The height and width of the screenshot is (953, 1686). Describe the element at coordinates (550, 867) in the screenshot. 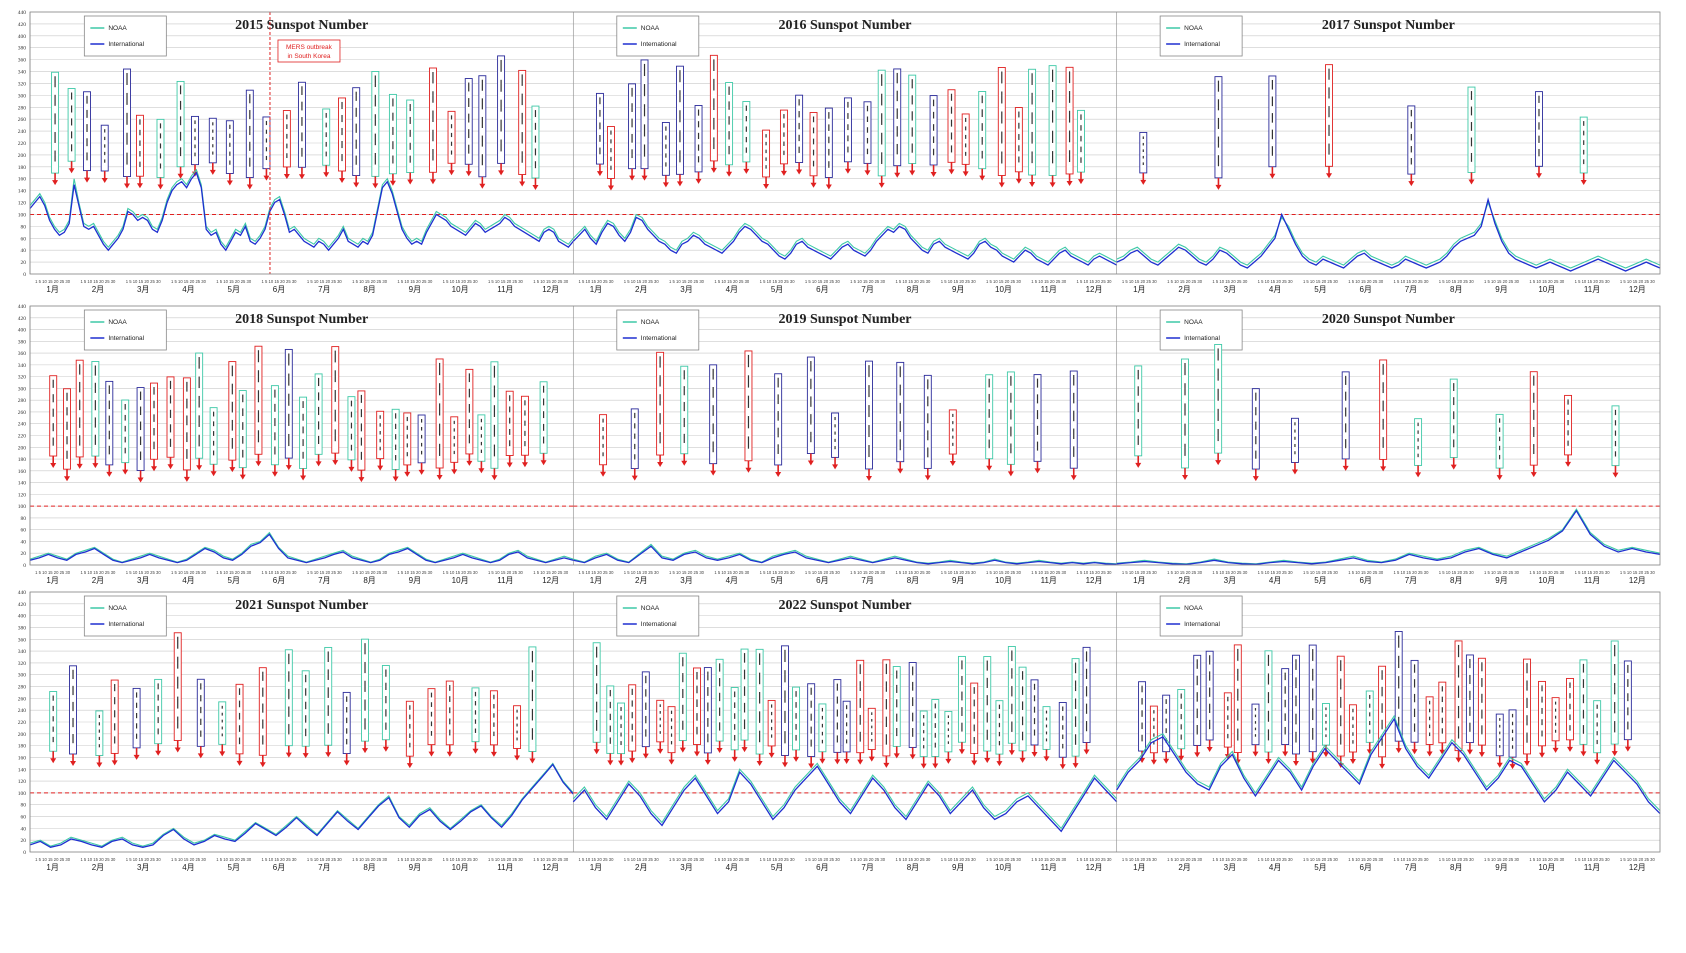

I see `month-tick-label: 12月` at that location.